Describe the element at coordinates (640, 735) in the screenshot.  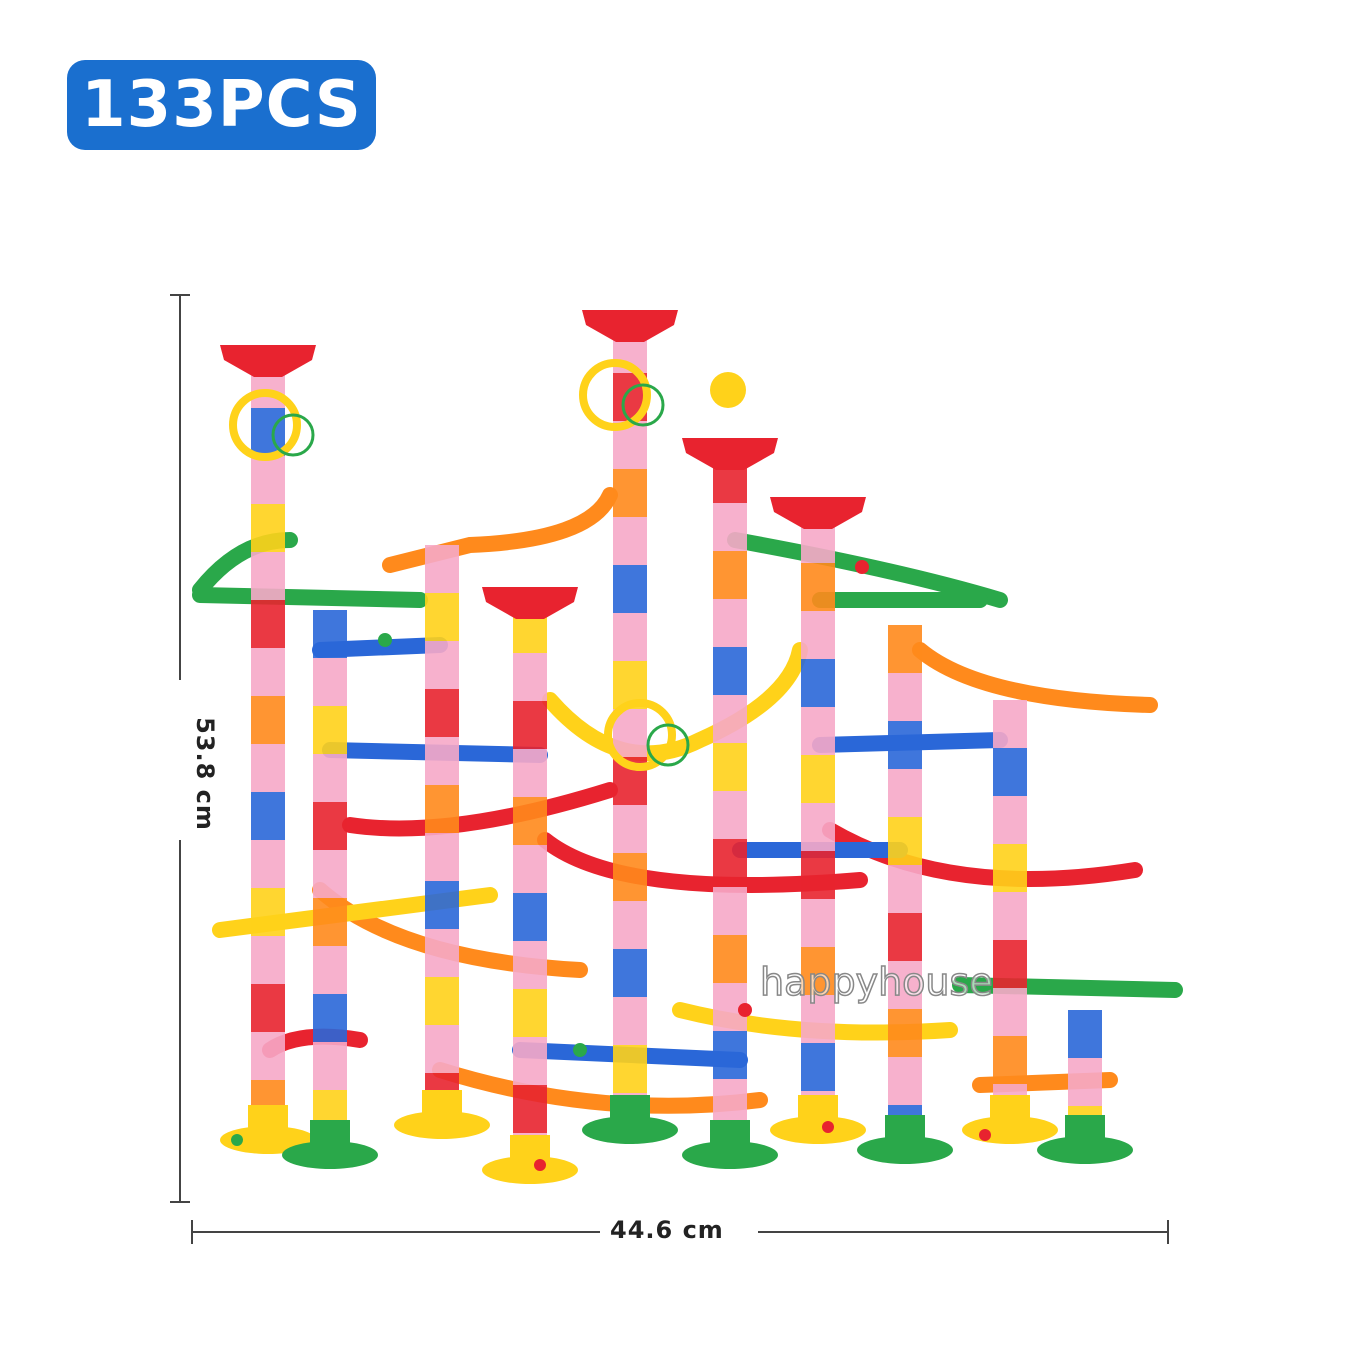
I see `wheel` at that location.